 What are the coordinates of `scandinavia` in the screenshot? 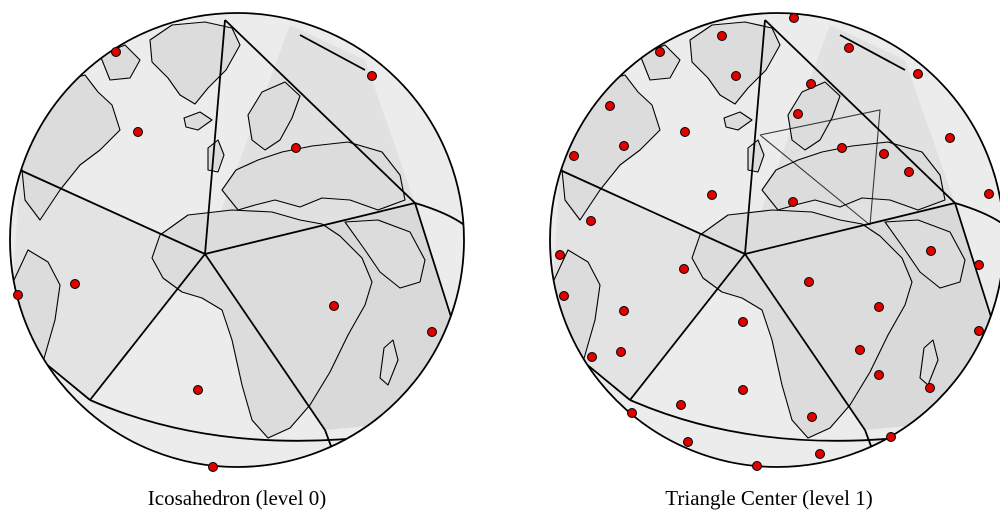 It's located at (274, 116).